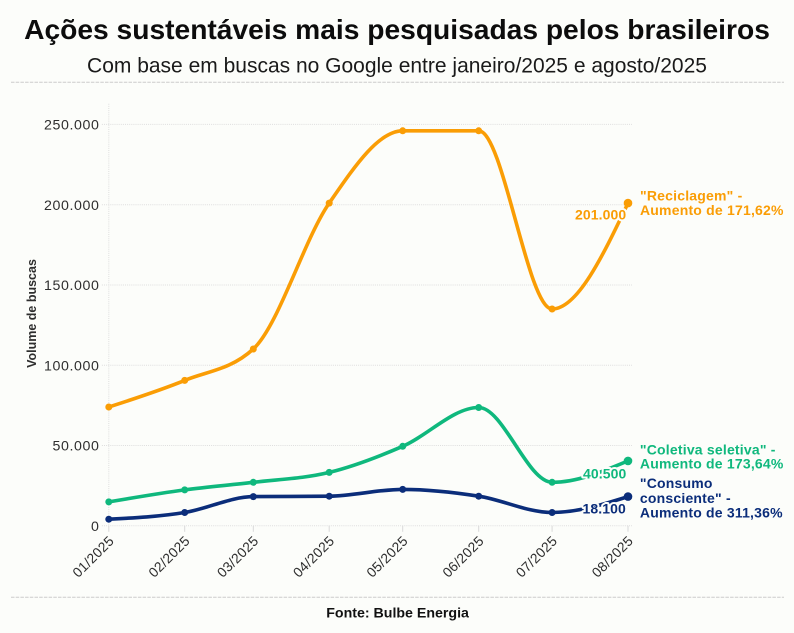 The height and width of the screenshot is (633, 794). What do you see at coordinates (71, 366) in the screenshot?
I see `svg-text: 100.000` at bounding box center [71, 366].